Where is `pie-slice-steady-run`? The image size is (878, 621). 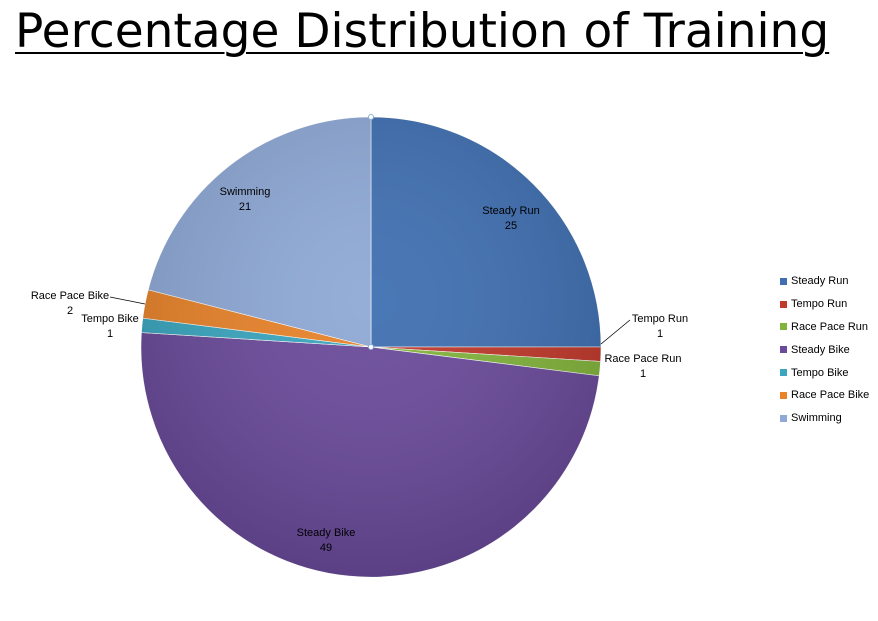 pie-slice-steady-run is located at coordinates (486, 232).